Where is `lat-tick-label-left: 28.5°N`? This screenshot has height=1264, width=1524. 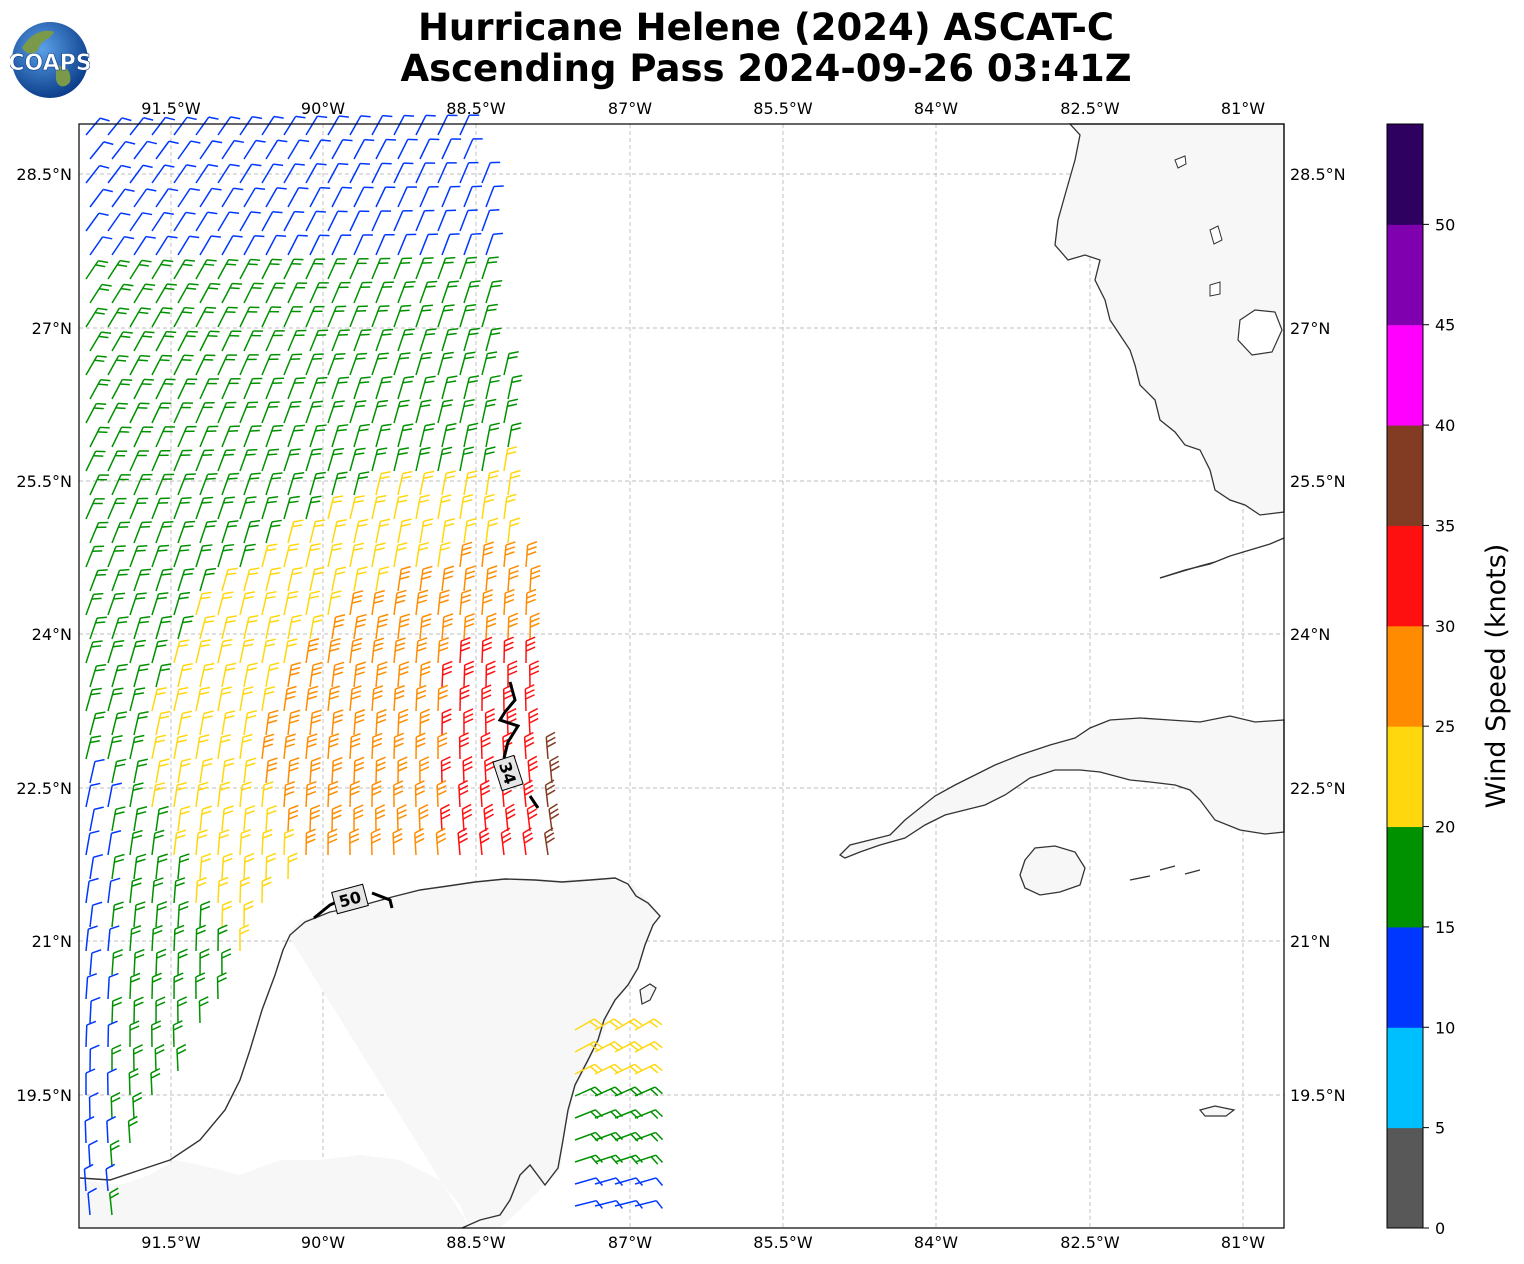 lat-tick-label-left: 28.5°N is located at coordinates (44, 174).